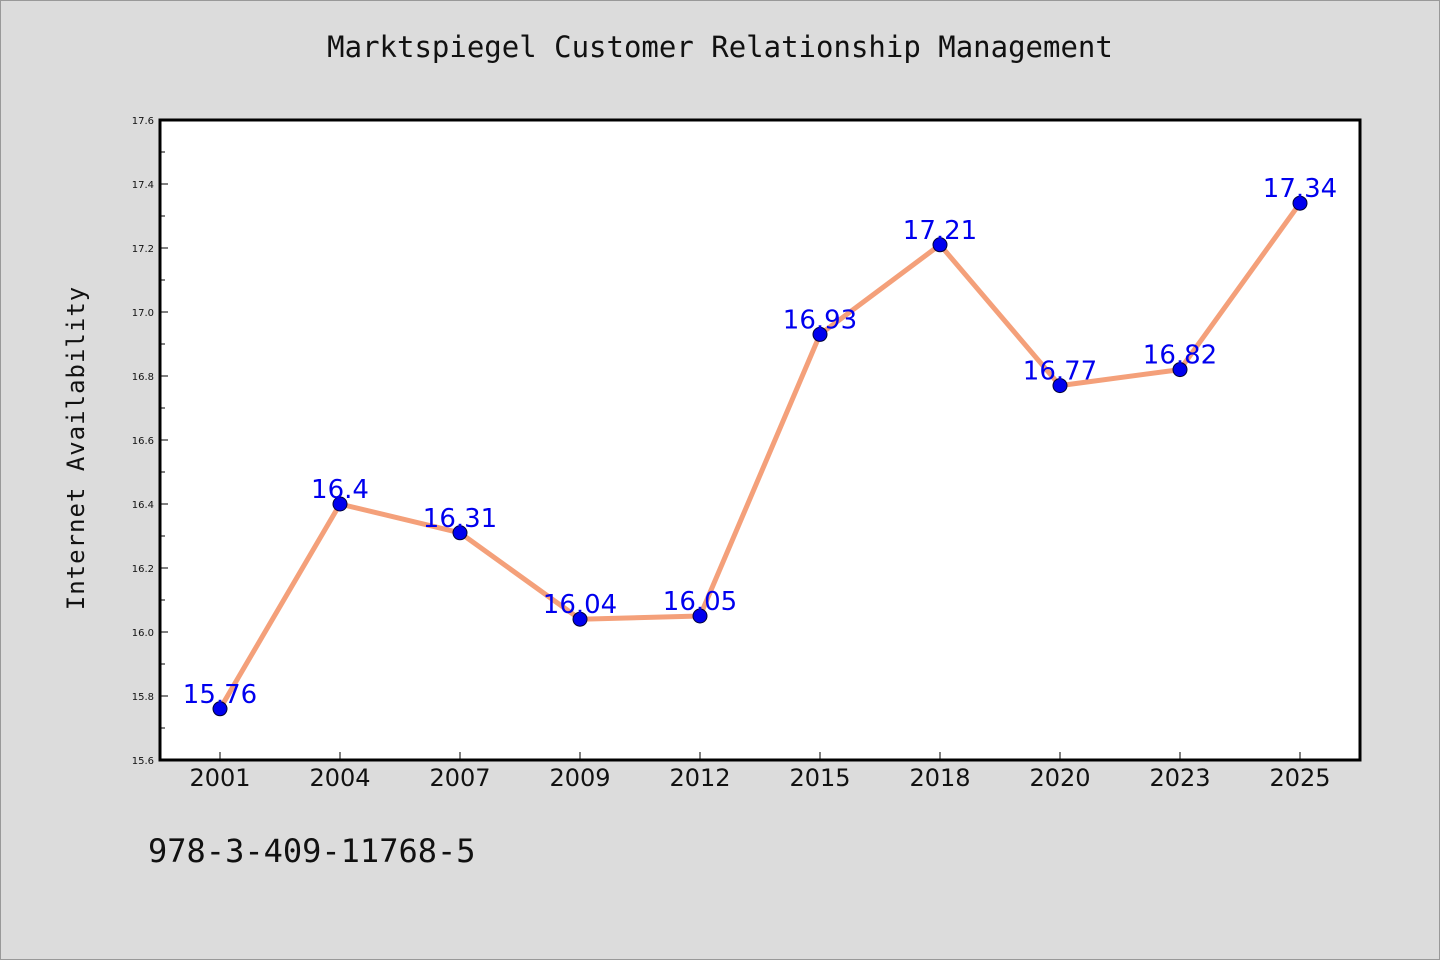 This screenshot has width=1440, height=960. I want to click on y-tick-label: 15.8, so click(143, 697).